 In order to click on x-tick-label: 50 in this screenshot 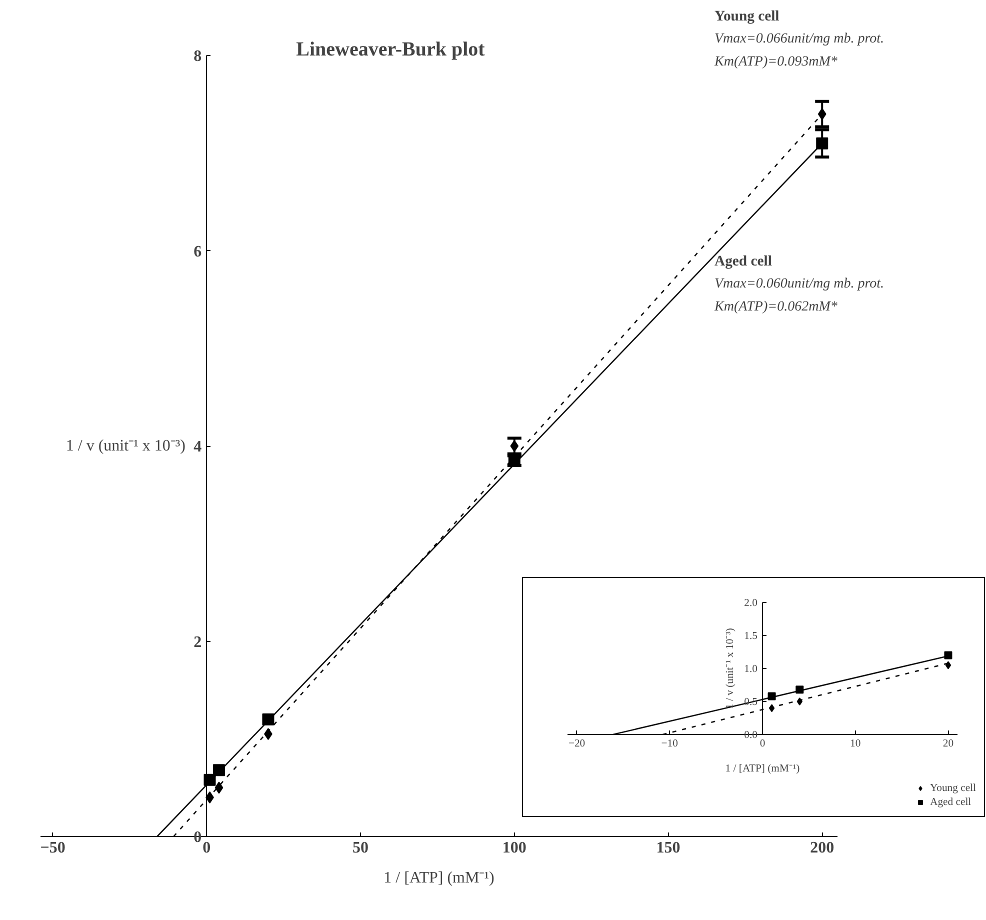, I will do `click(360, 848)`.